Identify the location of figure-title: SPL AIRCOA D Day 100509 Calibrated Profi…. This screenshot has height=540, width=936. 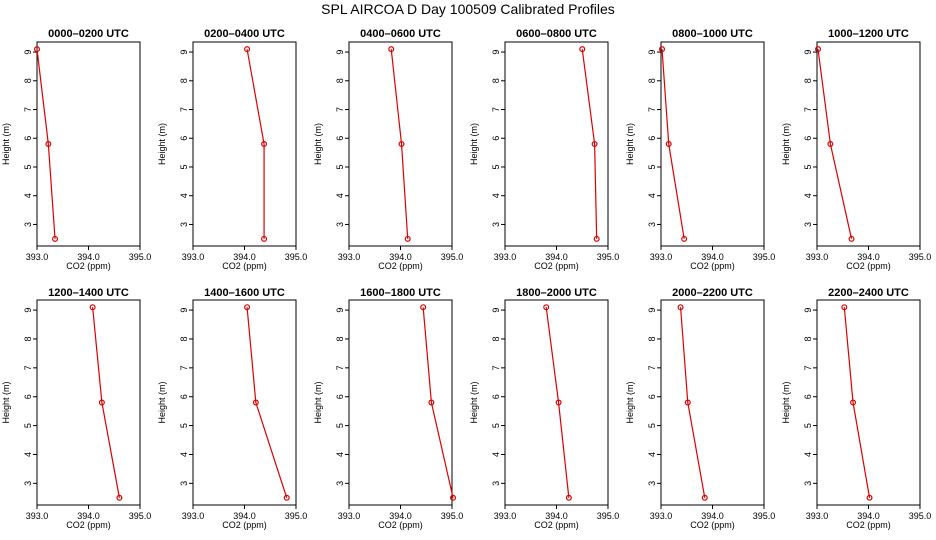
(468, 9).